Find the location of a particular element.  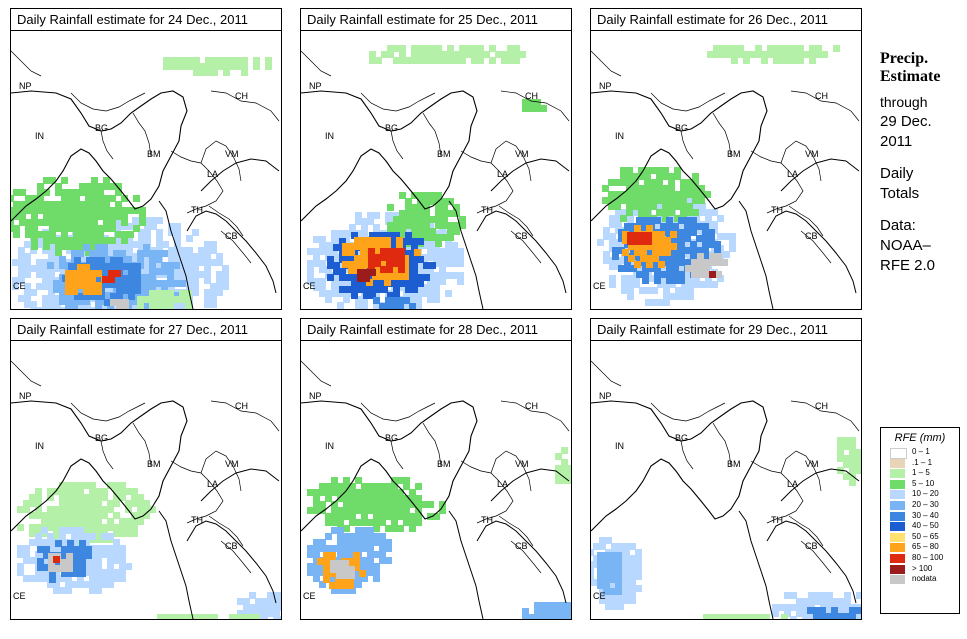

legend-label: 30 – 40 is located at coordinates (925, 515).